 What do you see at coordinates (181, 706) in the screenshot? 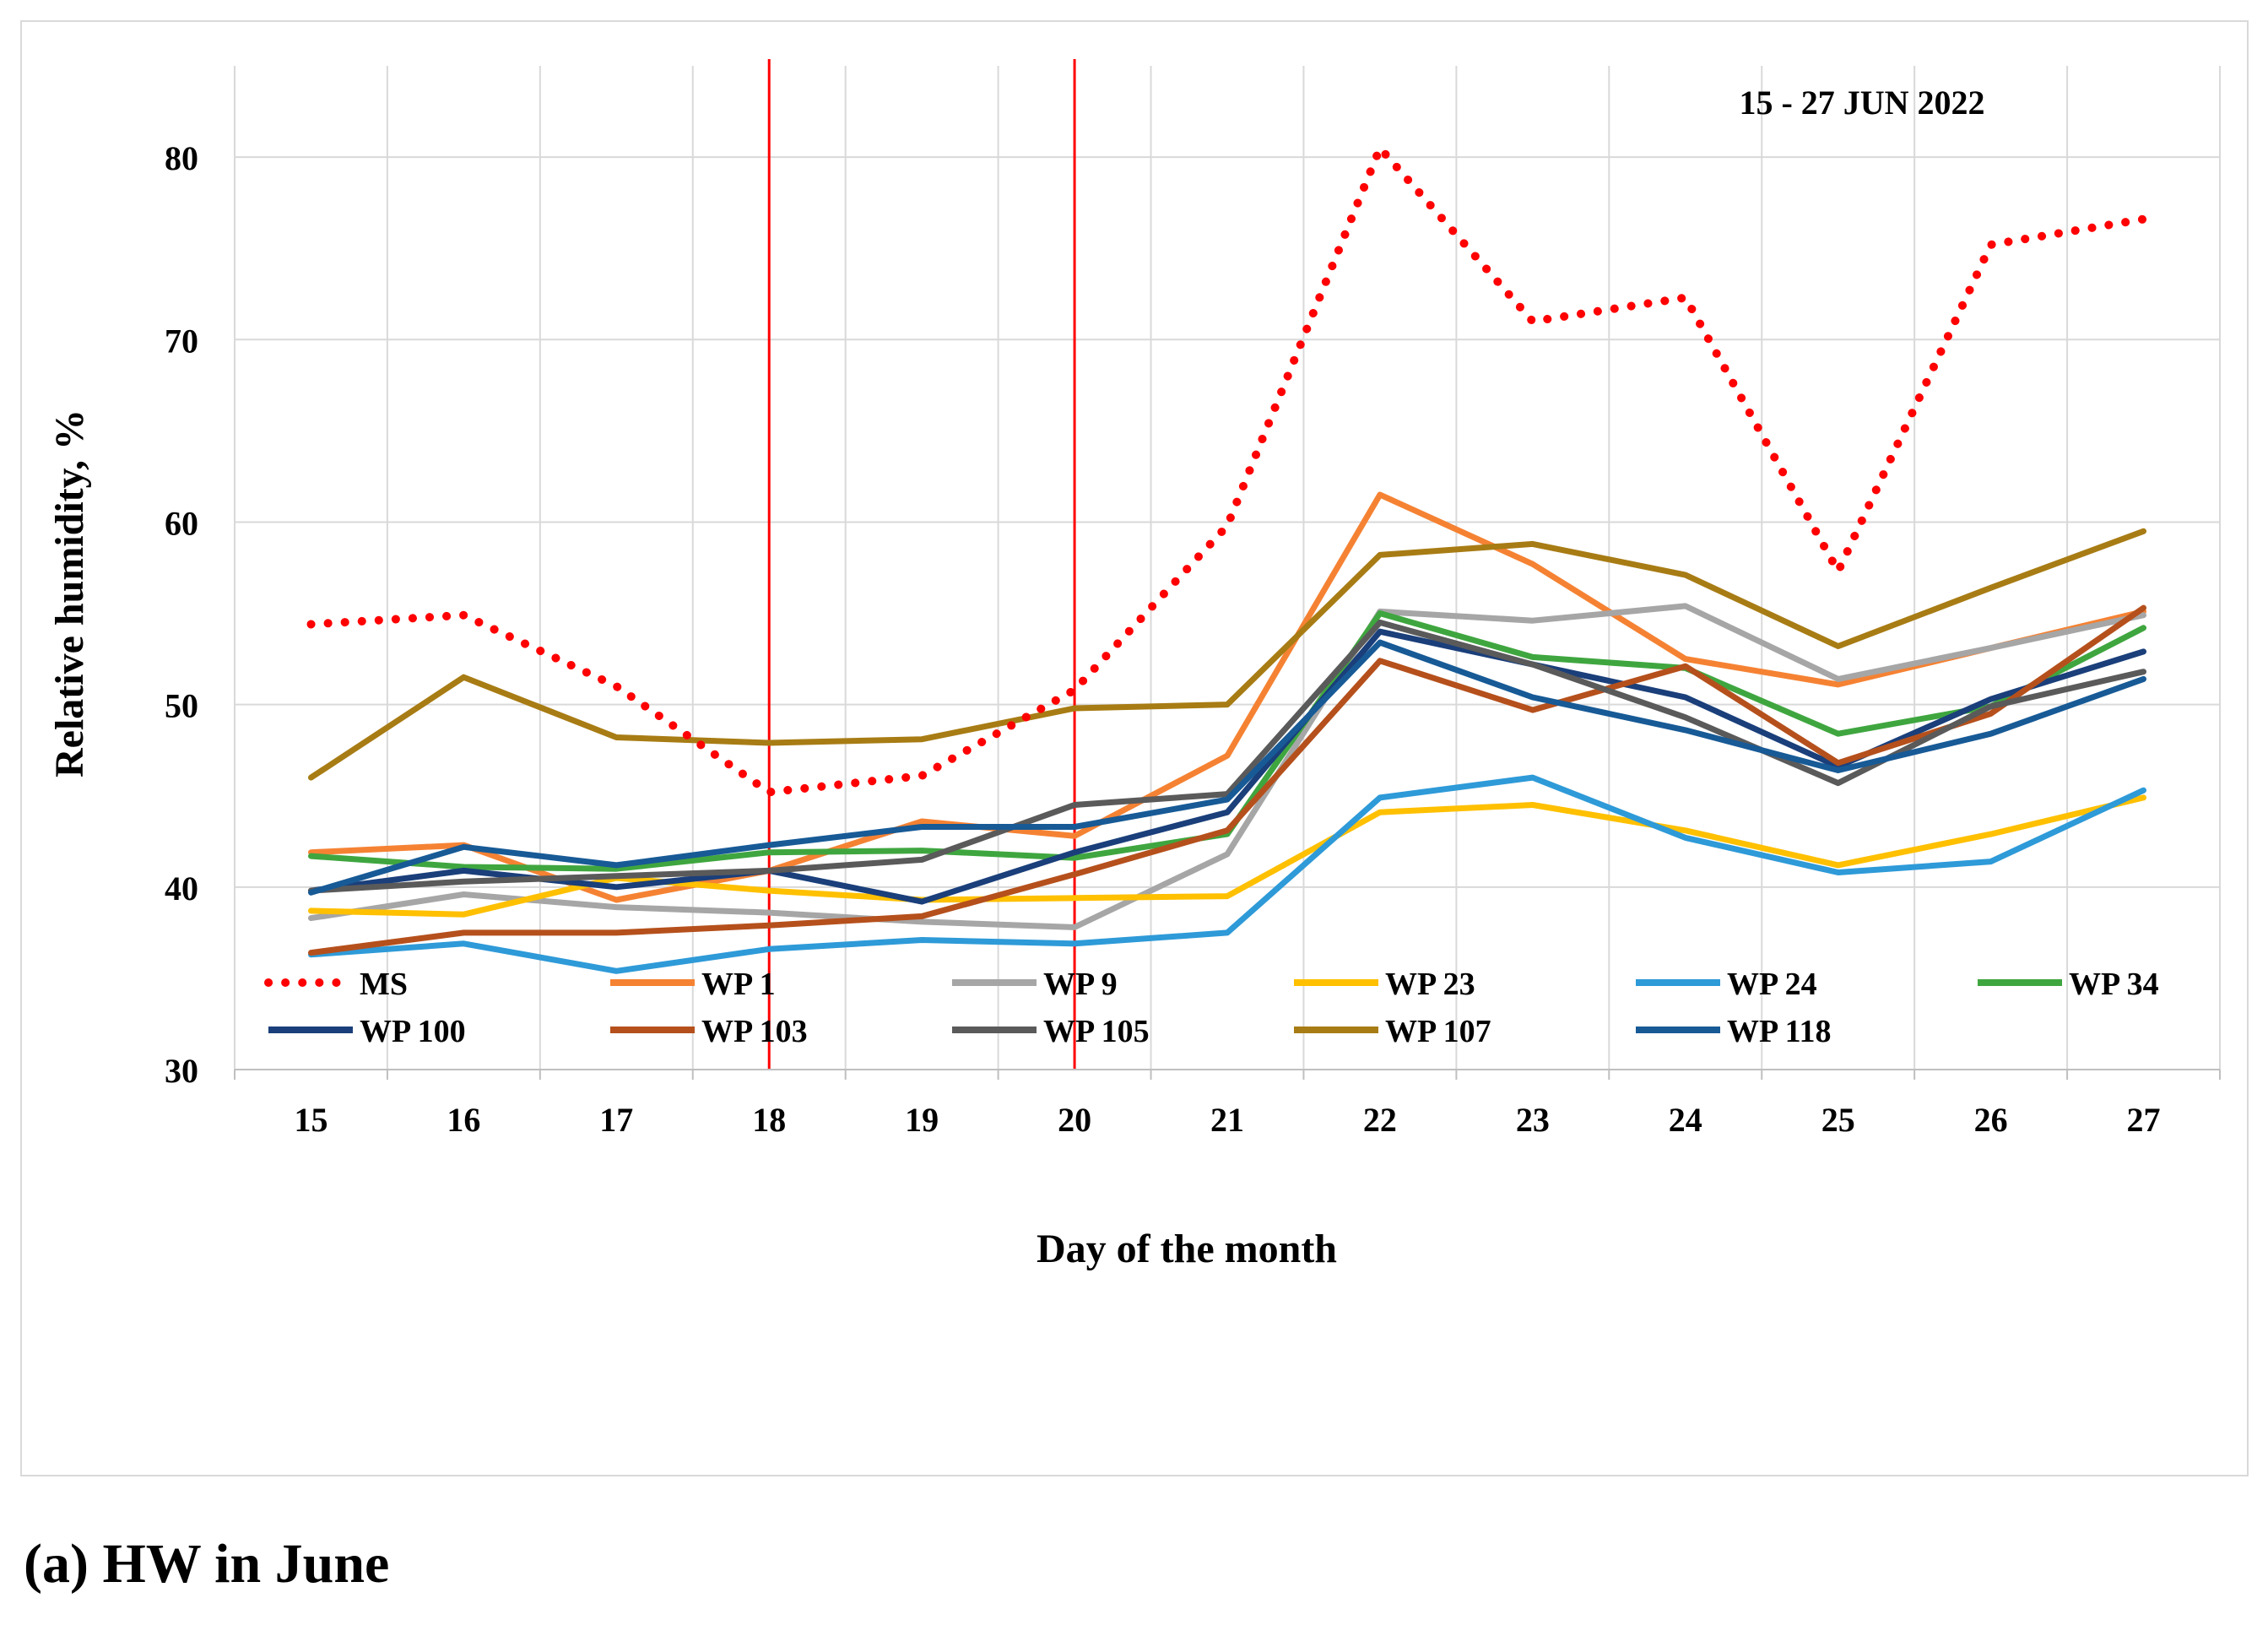
I see `y-tick-label: 50` at bounding box center [181, 706].